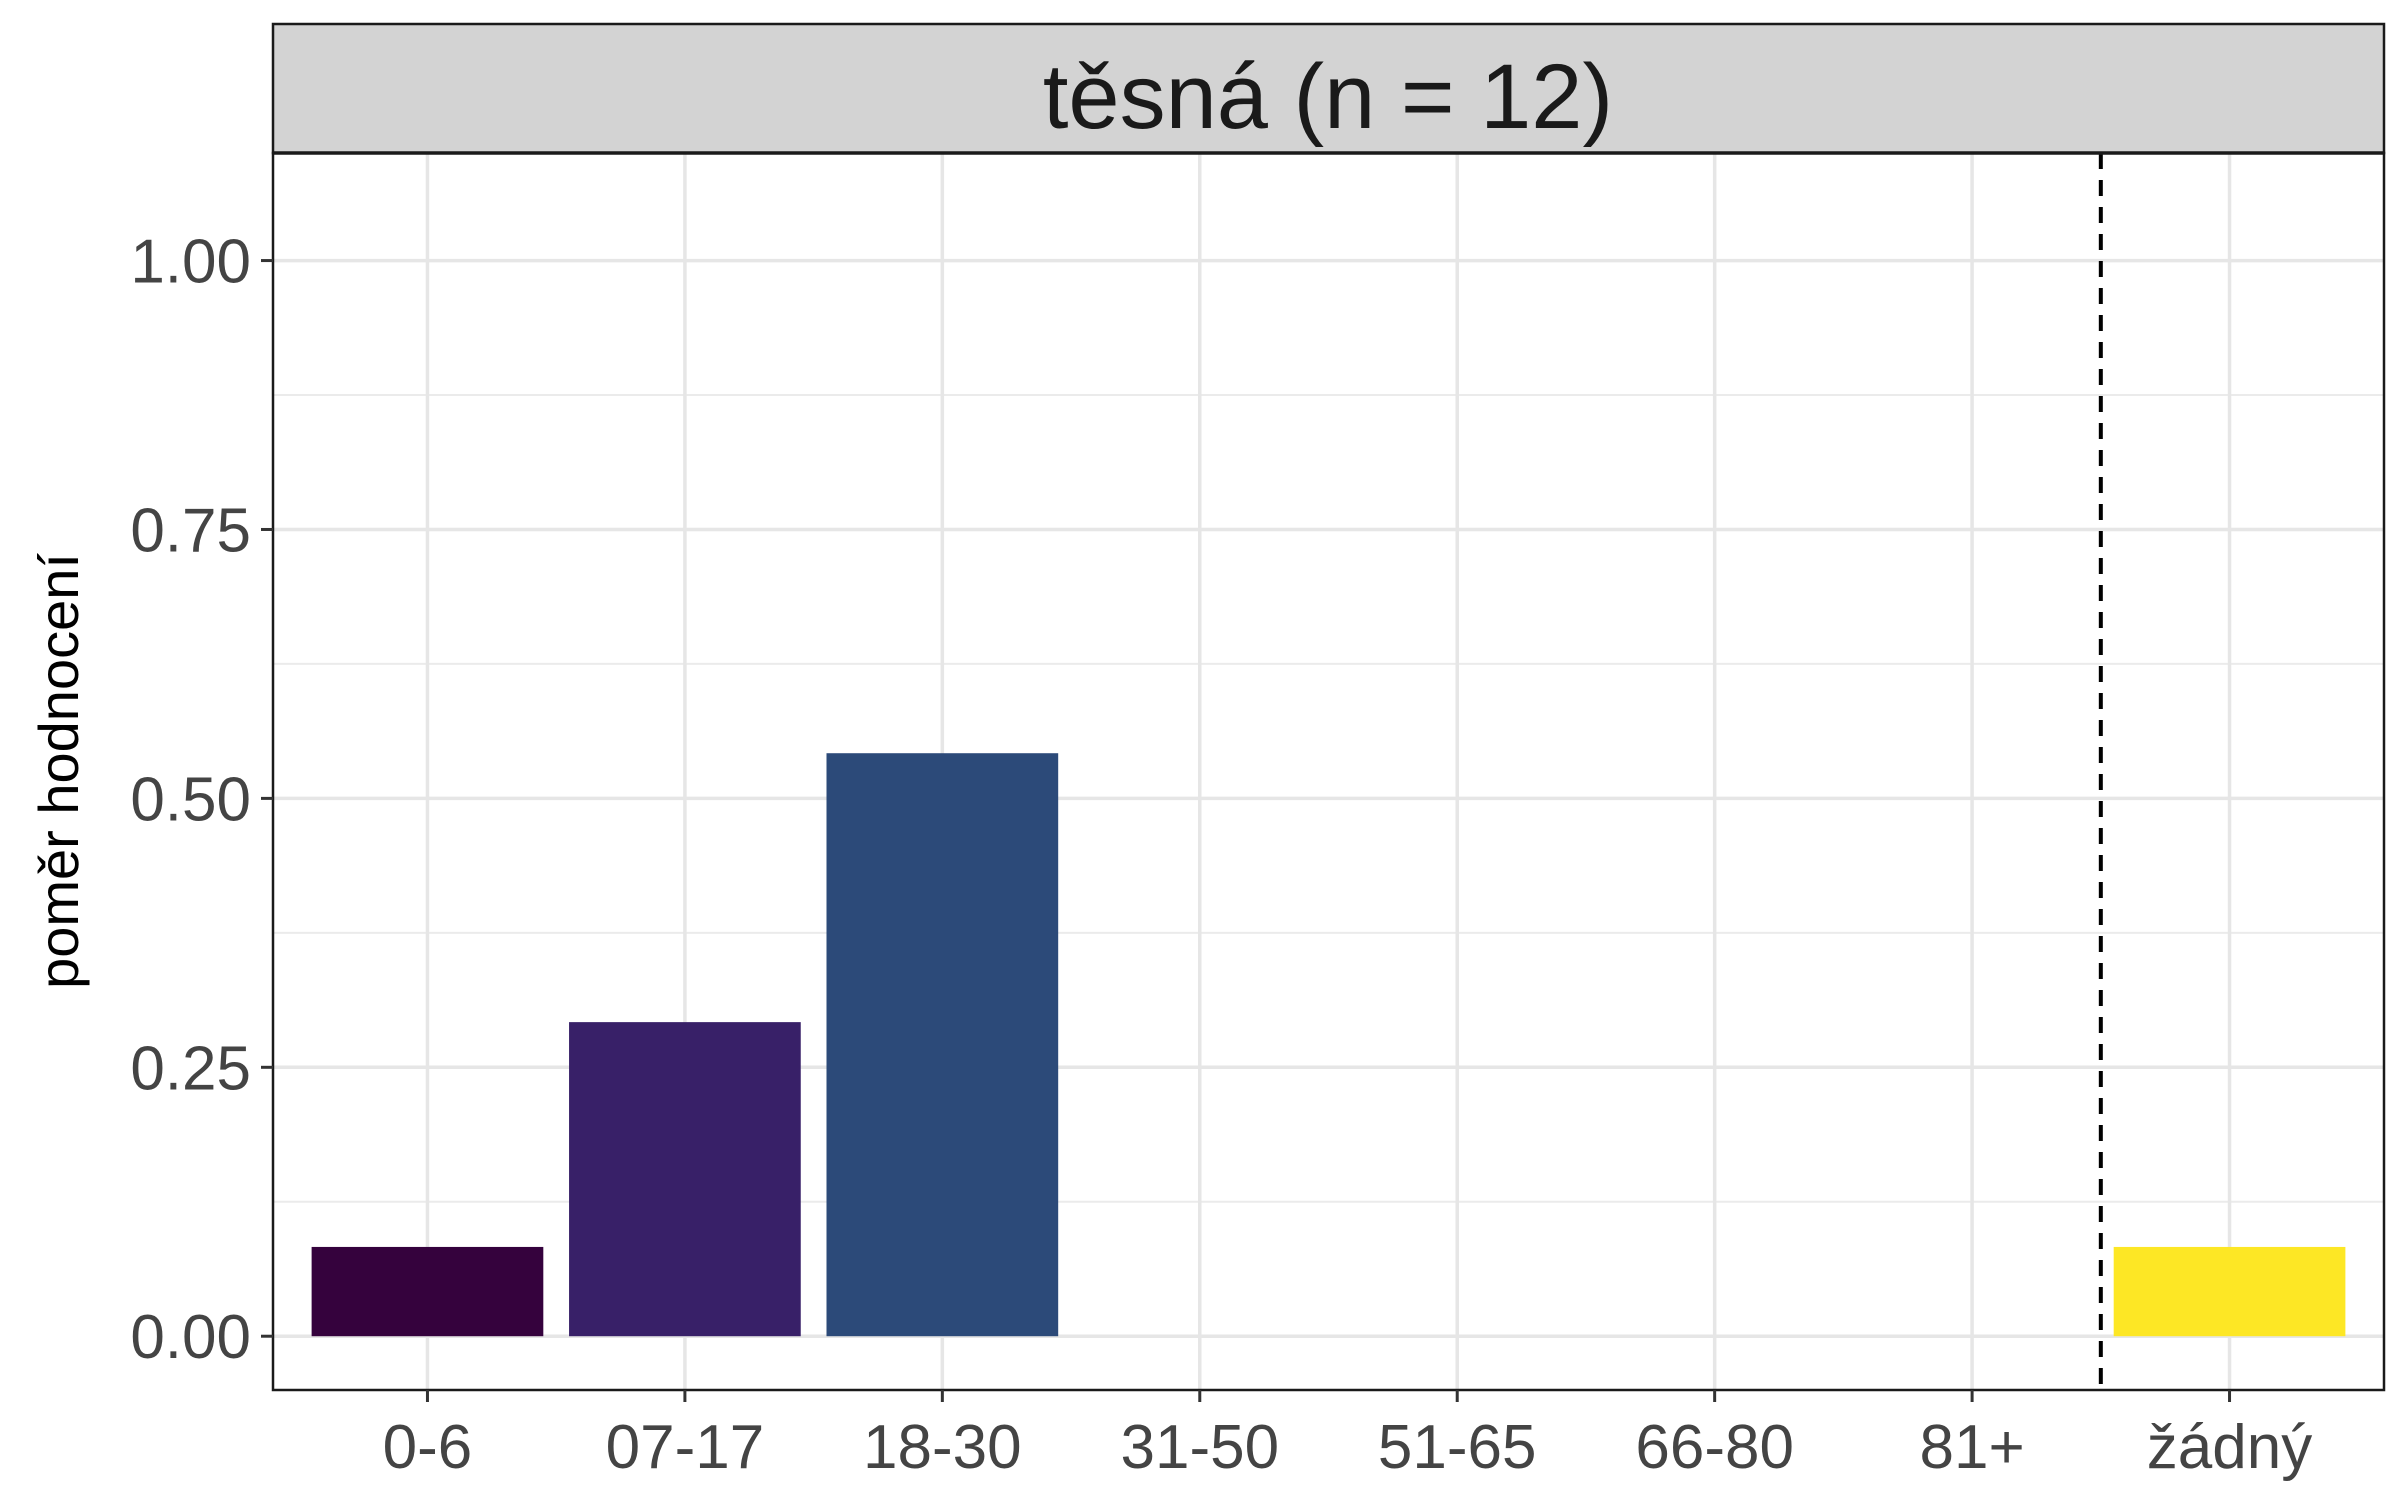 This screenshot has height=1500, width=2400. Describe the element at coordinates (1457, 1447) in the screenshot. I see `x-tick-label: 51-65` at that location.